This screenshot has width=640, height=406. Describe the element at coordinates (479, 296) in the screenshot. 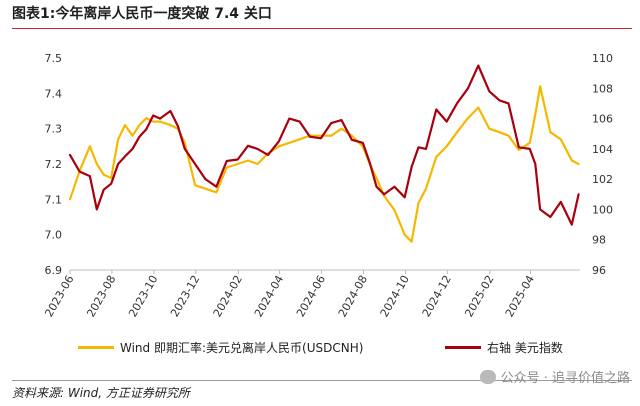

I see `x-tick-label: 2025-02` at that location.